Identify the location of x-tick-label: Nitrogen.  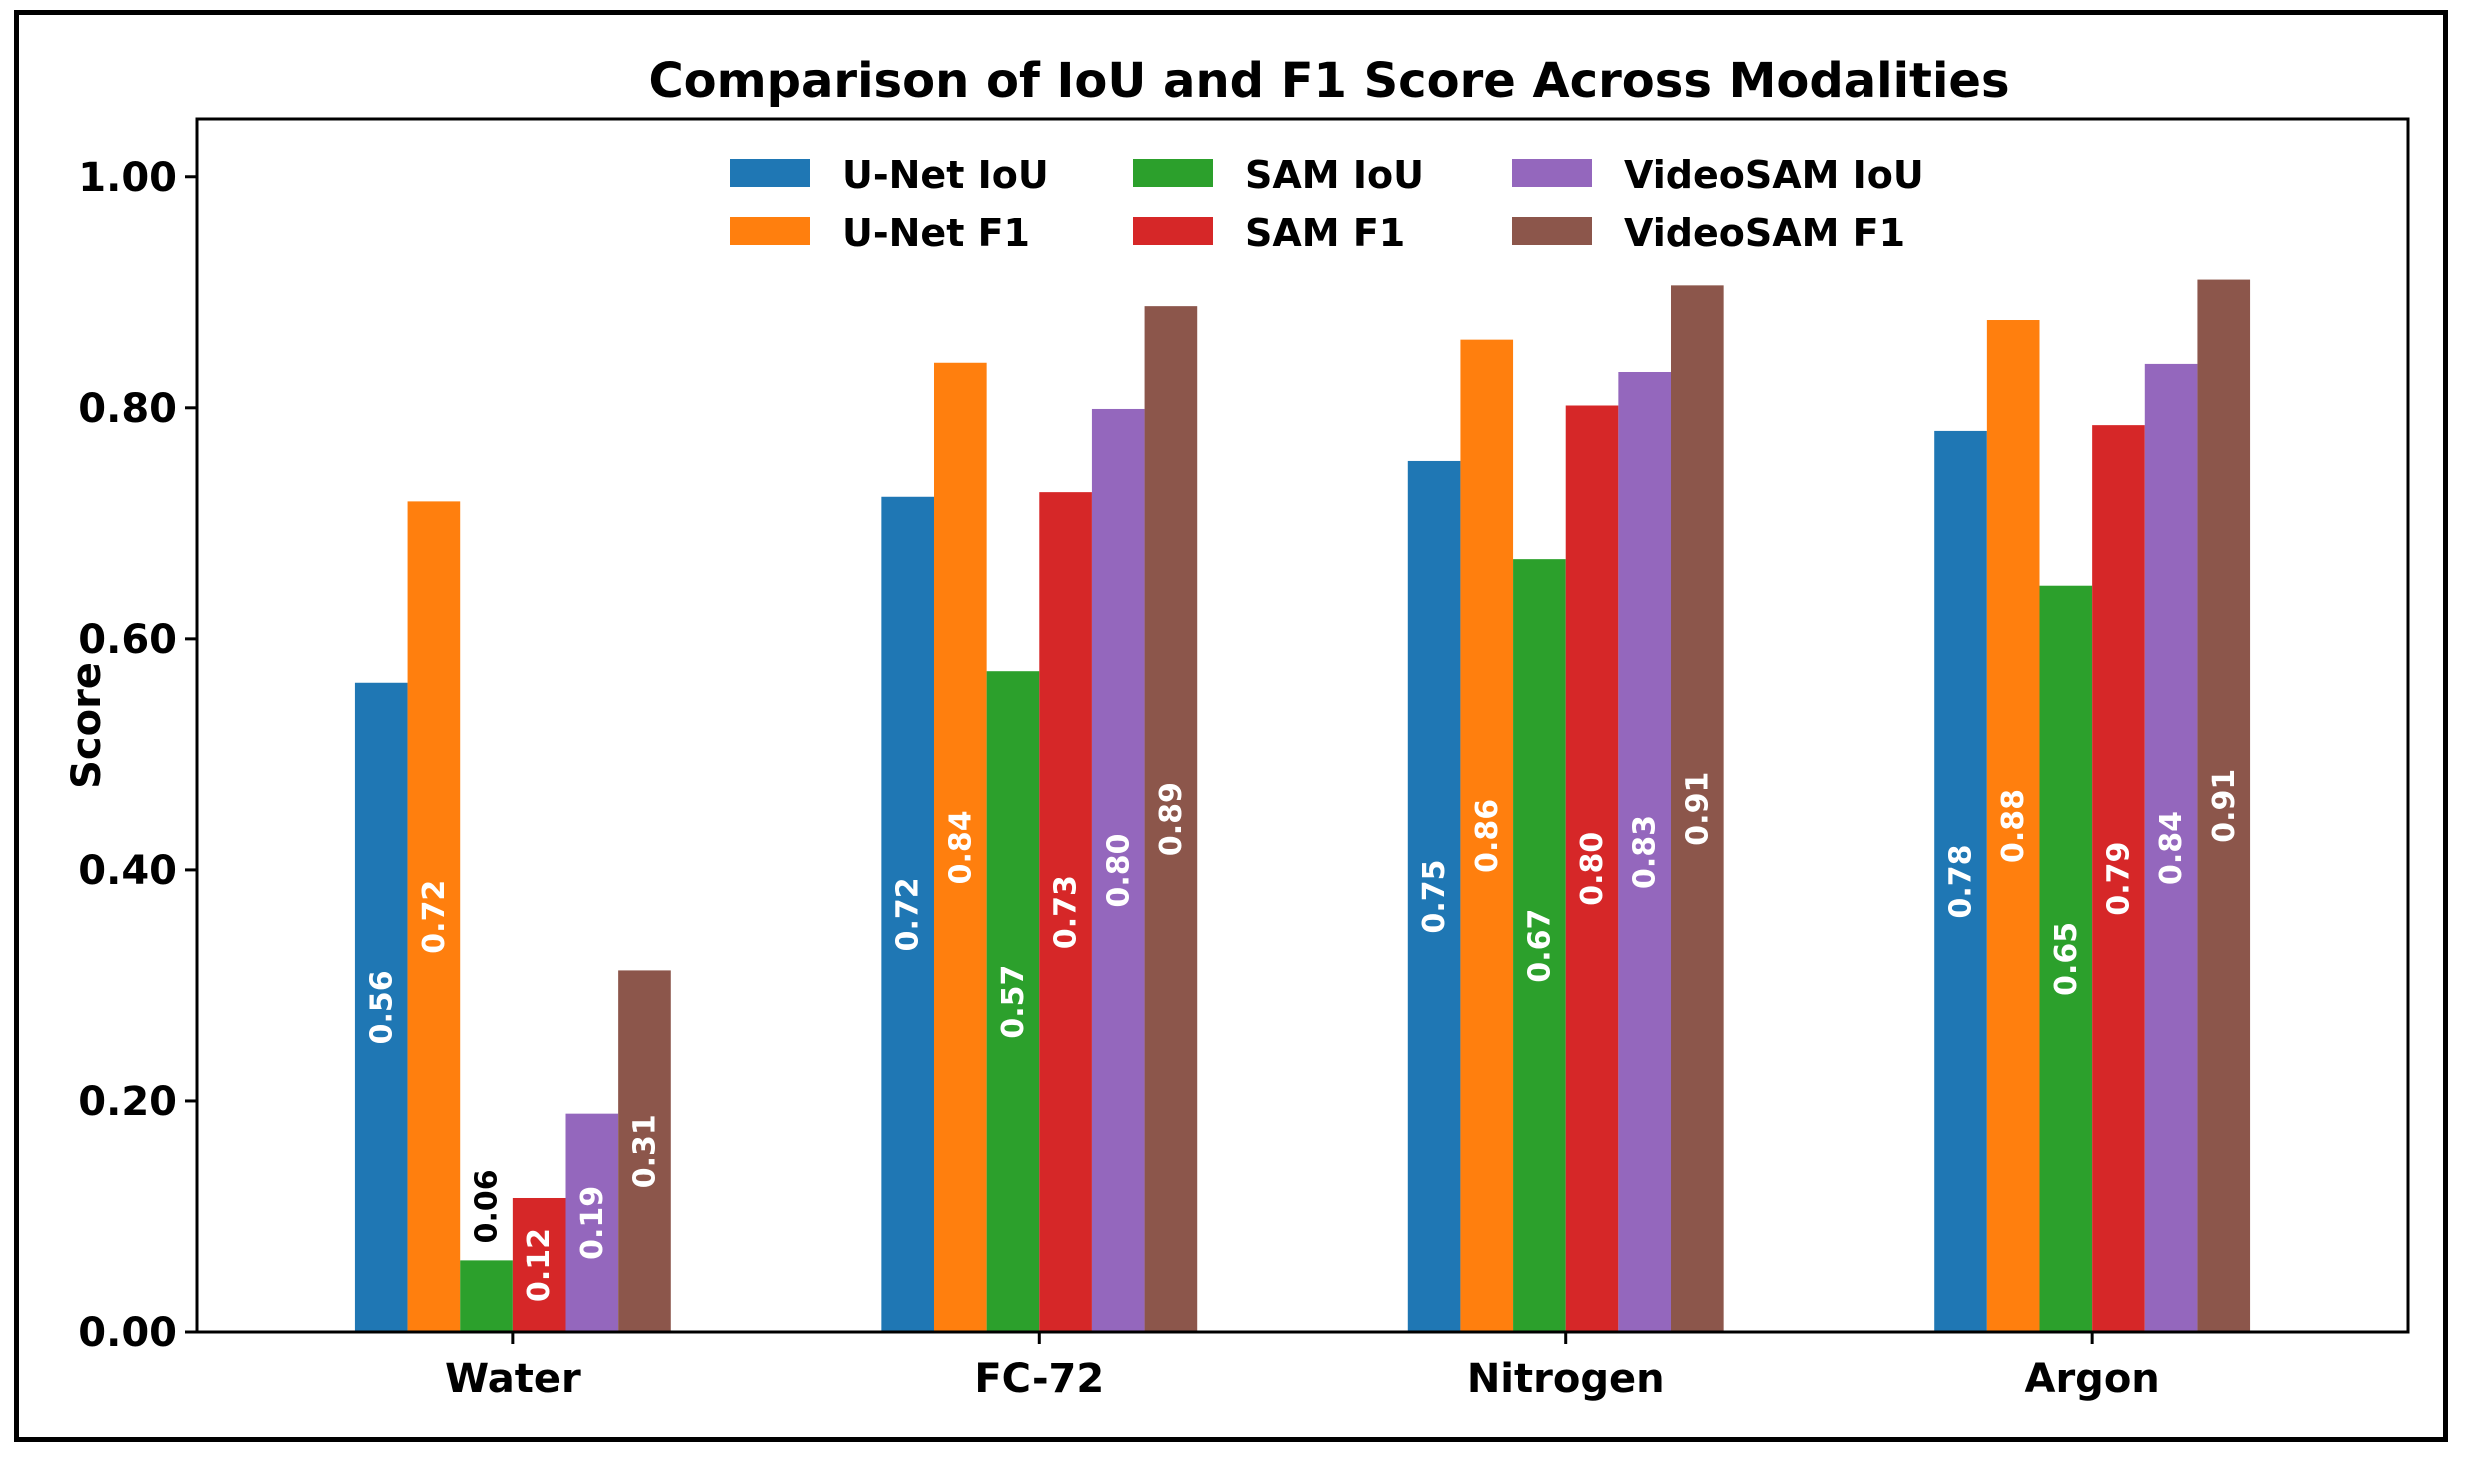
(1566, 1379).